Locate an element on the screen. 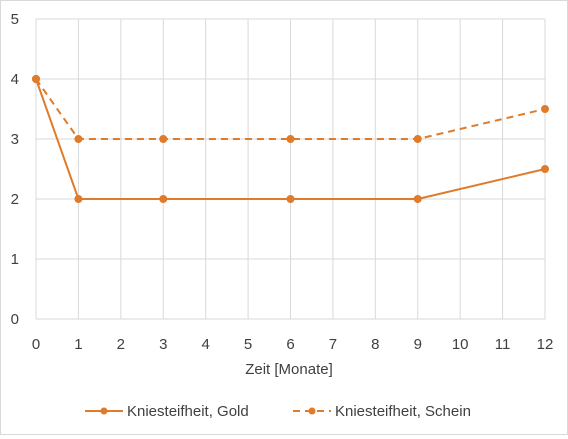  y-tick-label: 1 is located at coordinates (15, 259).